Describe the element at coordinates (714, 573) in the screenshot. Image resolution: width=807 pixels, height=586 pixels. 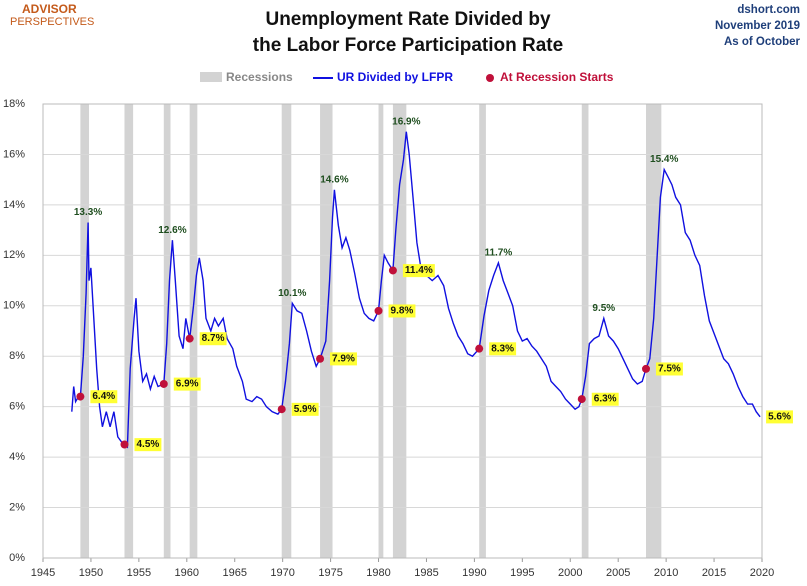
I see `x-tick-label: 2015` at that location.